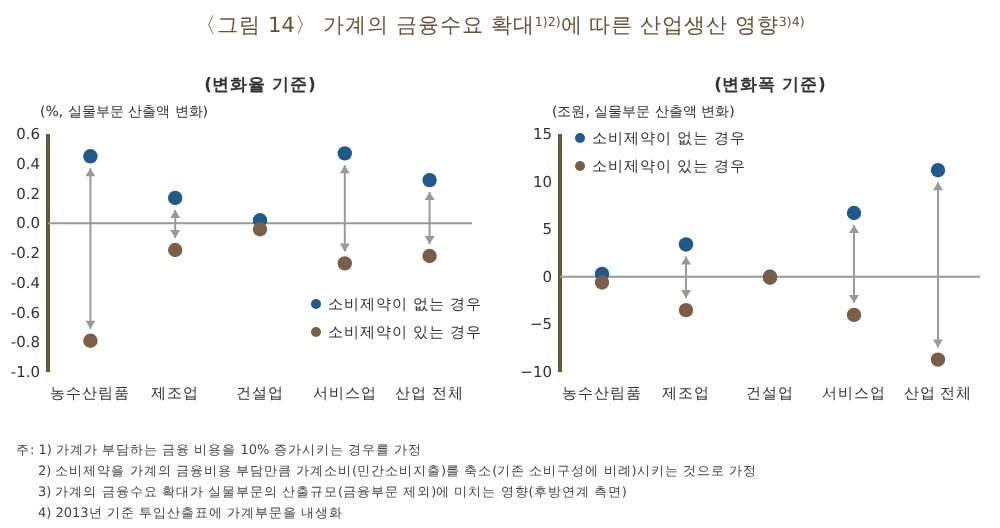 The width and height of the screenshot is (1000, 528). What do you see at coordinates (500, 26) in the screenshot?
I see `chart-title: 〈그림 14〉 가계의 금융수요 확대$^{1)2)}$에 따른 산업생산 영향$^{3)4)}$` at bounding box center [500, 26].